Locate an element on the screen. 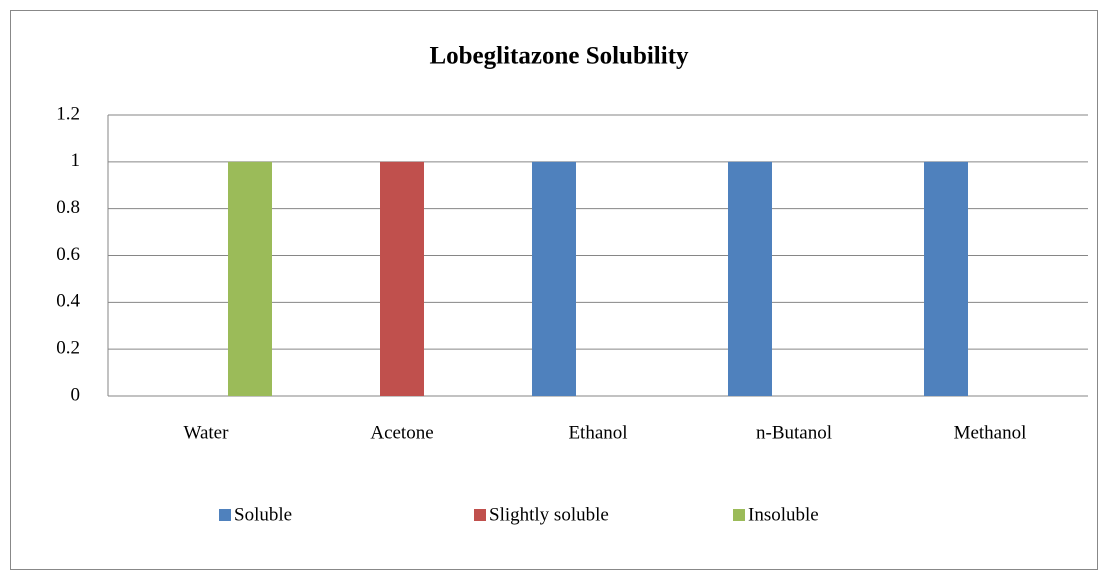  x-tick-label: Acetone is located at coordinates (401, 432).